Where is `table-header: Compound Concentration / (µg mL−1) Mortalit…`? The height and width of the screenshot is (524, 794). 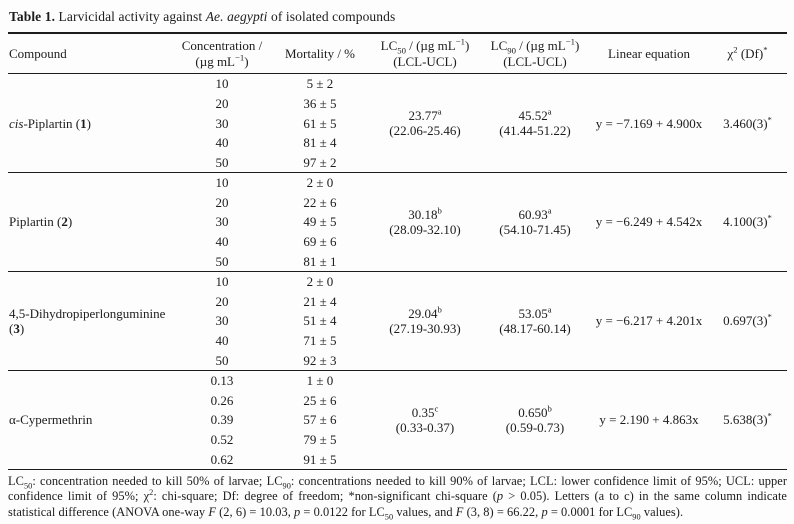
table-header: Compound Concentration / (µg mL−1) Mortalit… is located at coordinates (397, 53).